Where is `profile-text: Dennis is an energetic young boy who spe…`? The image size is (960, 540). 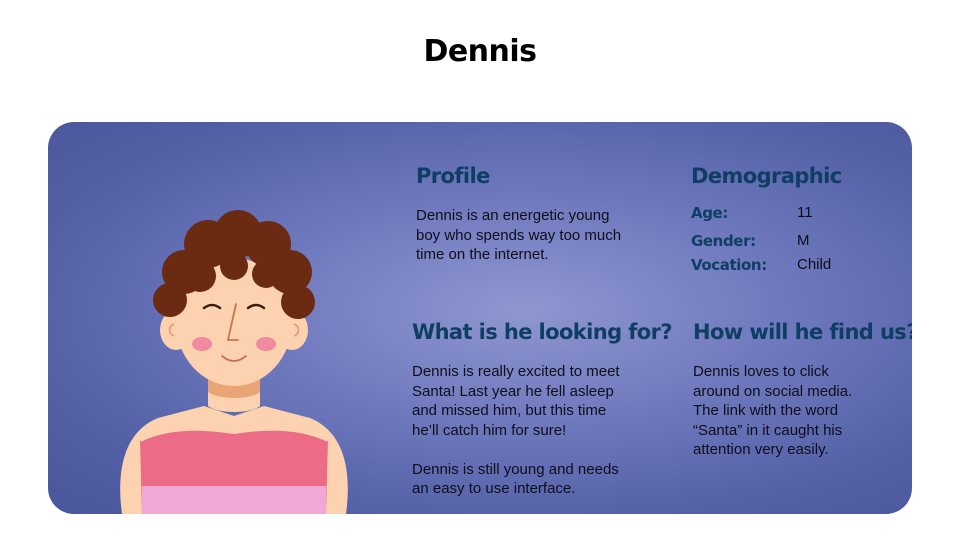 profile-text: Dennis is an energetic young boy who spe… is located at coordinates (519, 235).